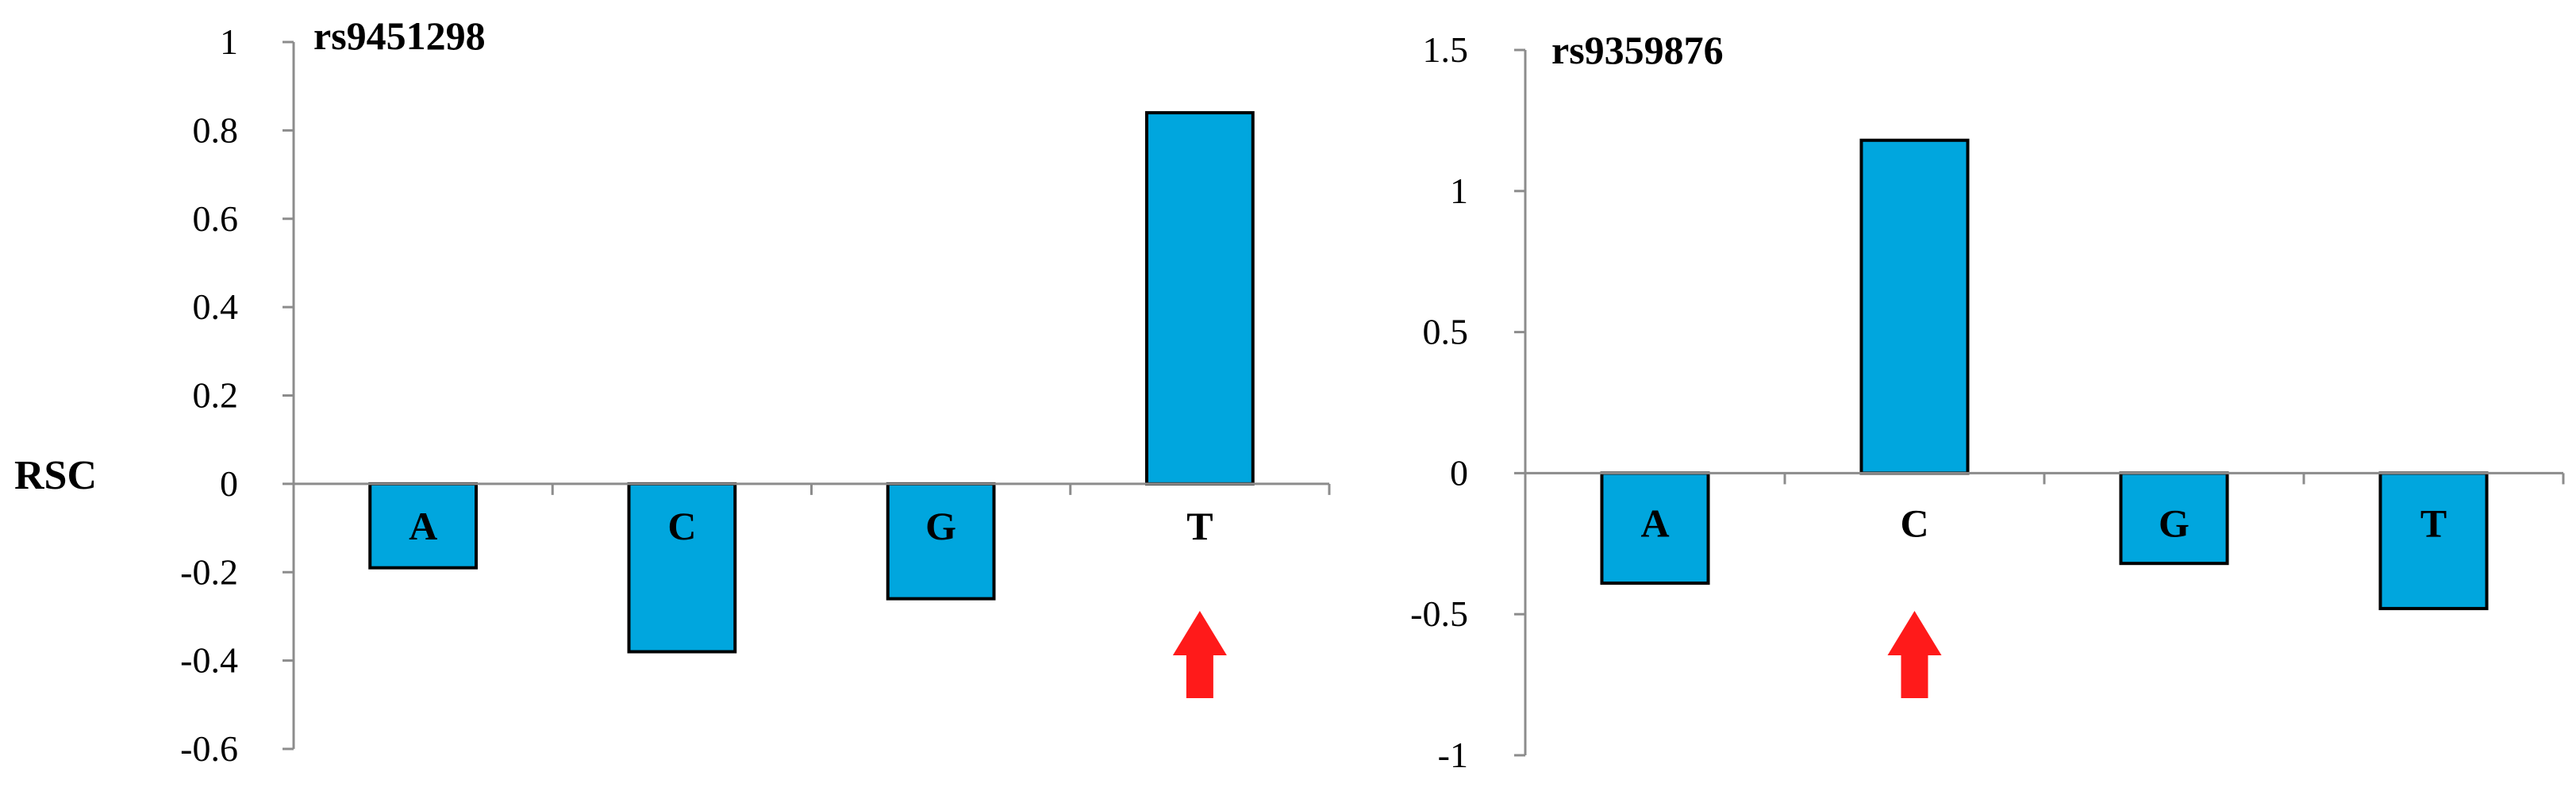  I want to click on chart-title: rs9359876, so click(1637, 50).